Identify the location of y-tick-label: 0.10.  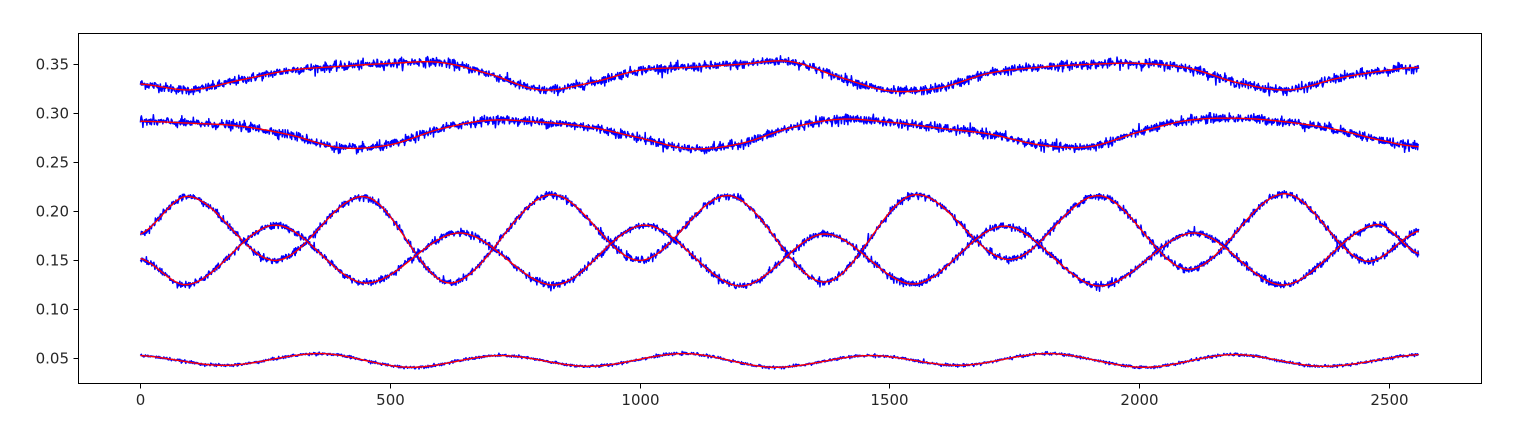
(52, 310).